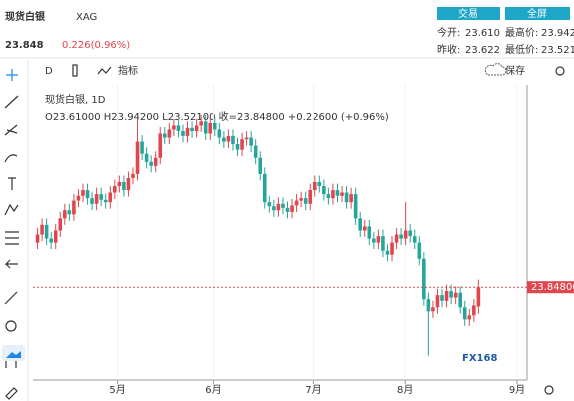  What do you see at coordinates (521, 32) in the screenshot?
I see `stat-label: 最高价:` at bounding box center [521, 32].